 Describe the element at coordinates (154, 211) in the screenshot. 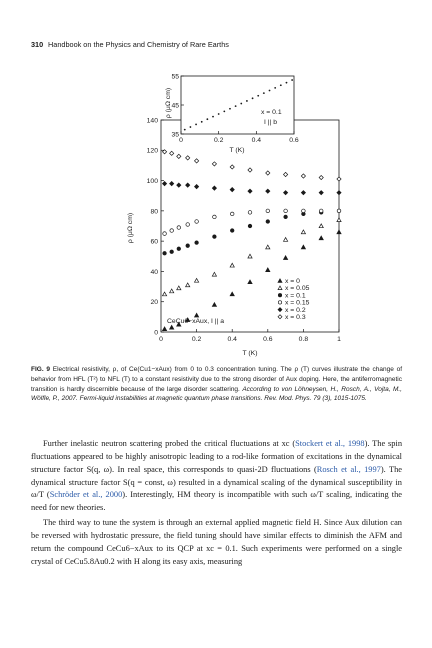

I see `y-tick-label: 80` at that location.